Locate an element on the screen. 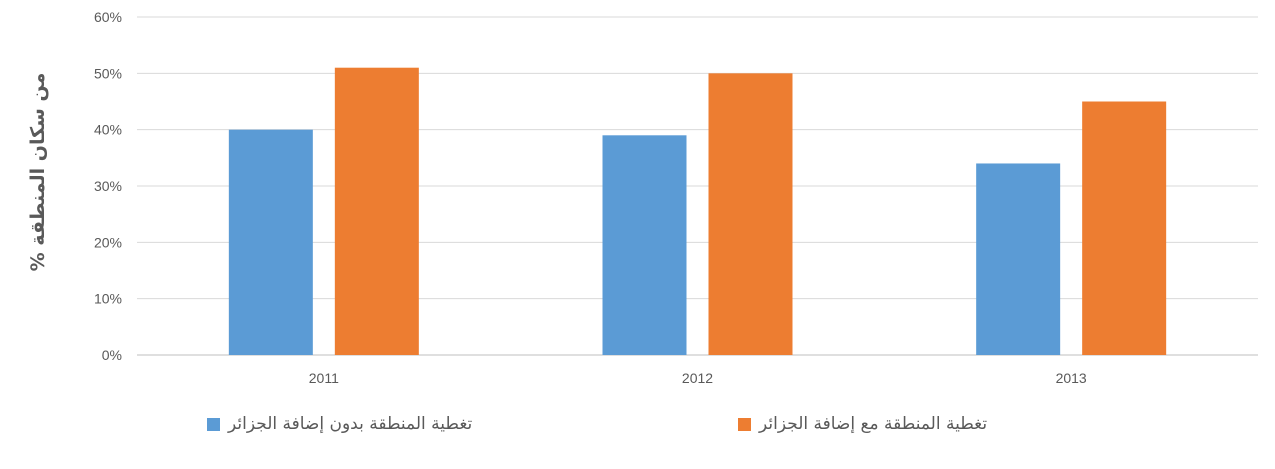 This screenshot has height=469, width=1275. x-tick-label: 2012 is located at coordinates (697, 378).